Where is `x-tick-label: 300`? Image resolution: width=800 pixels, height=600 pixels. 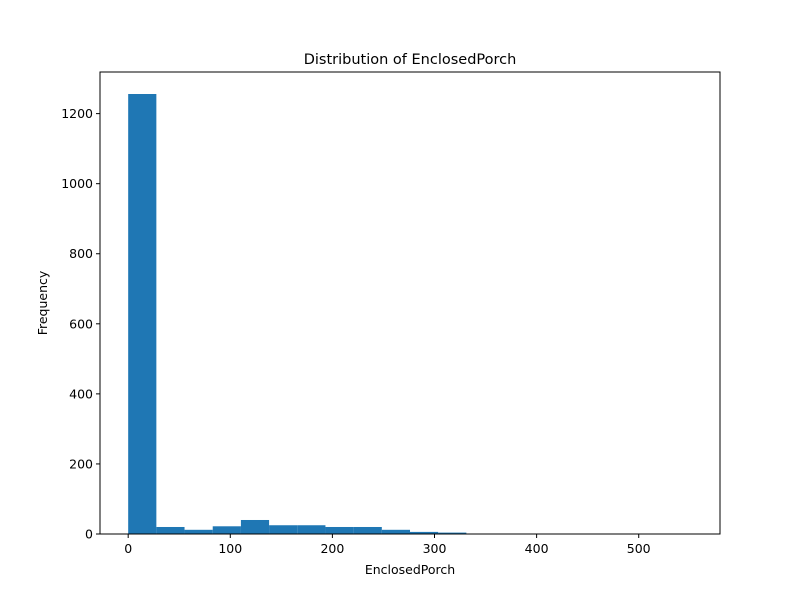
x-tick-label: 300 is located at coordinates (435, 548).